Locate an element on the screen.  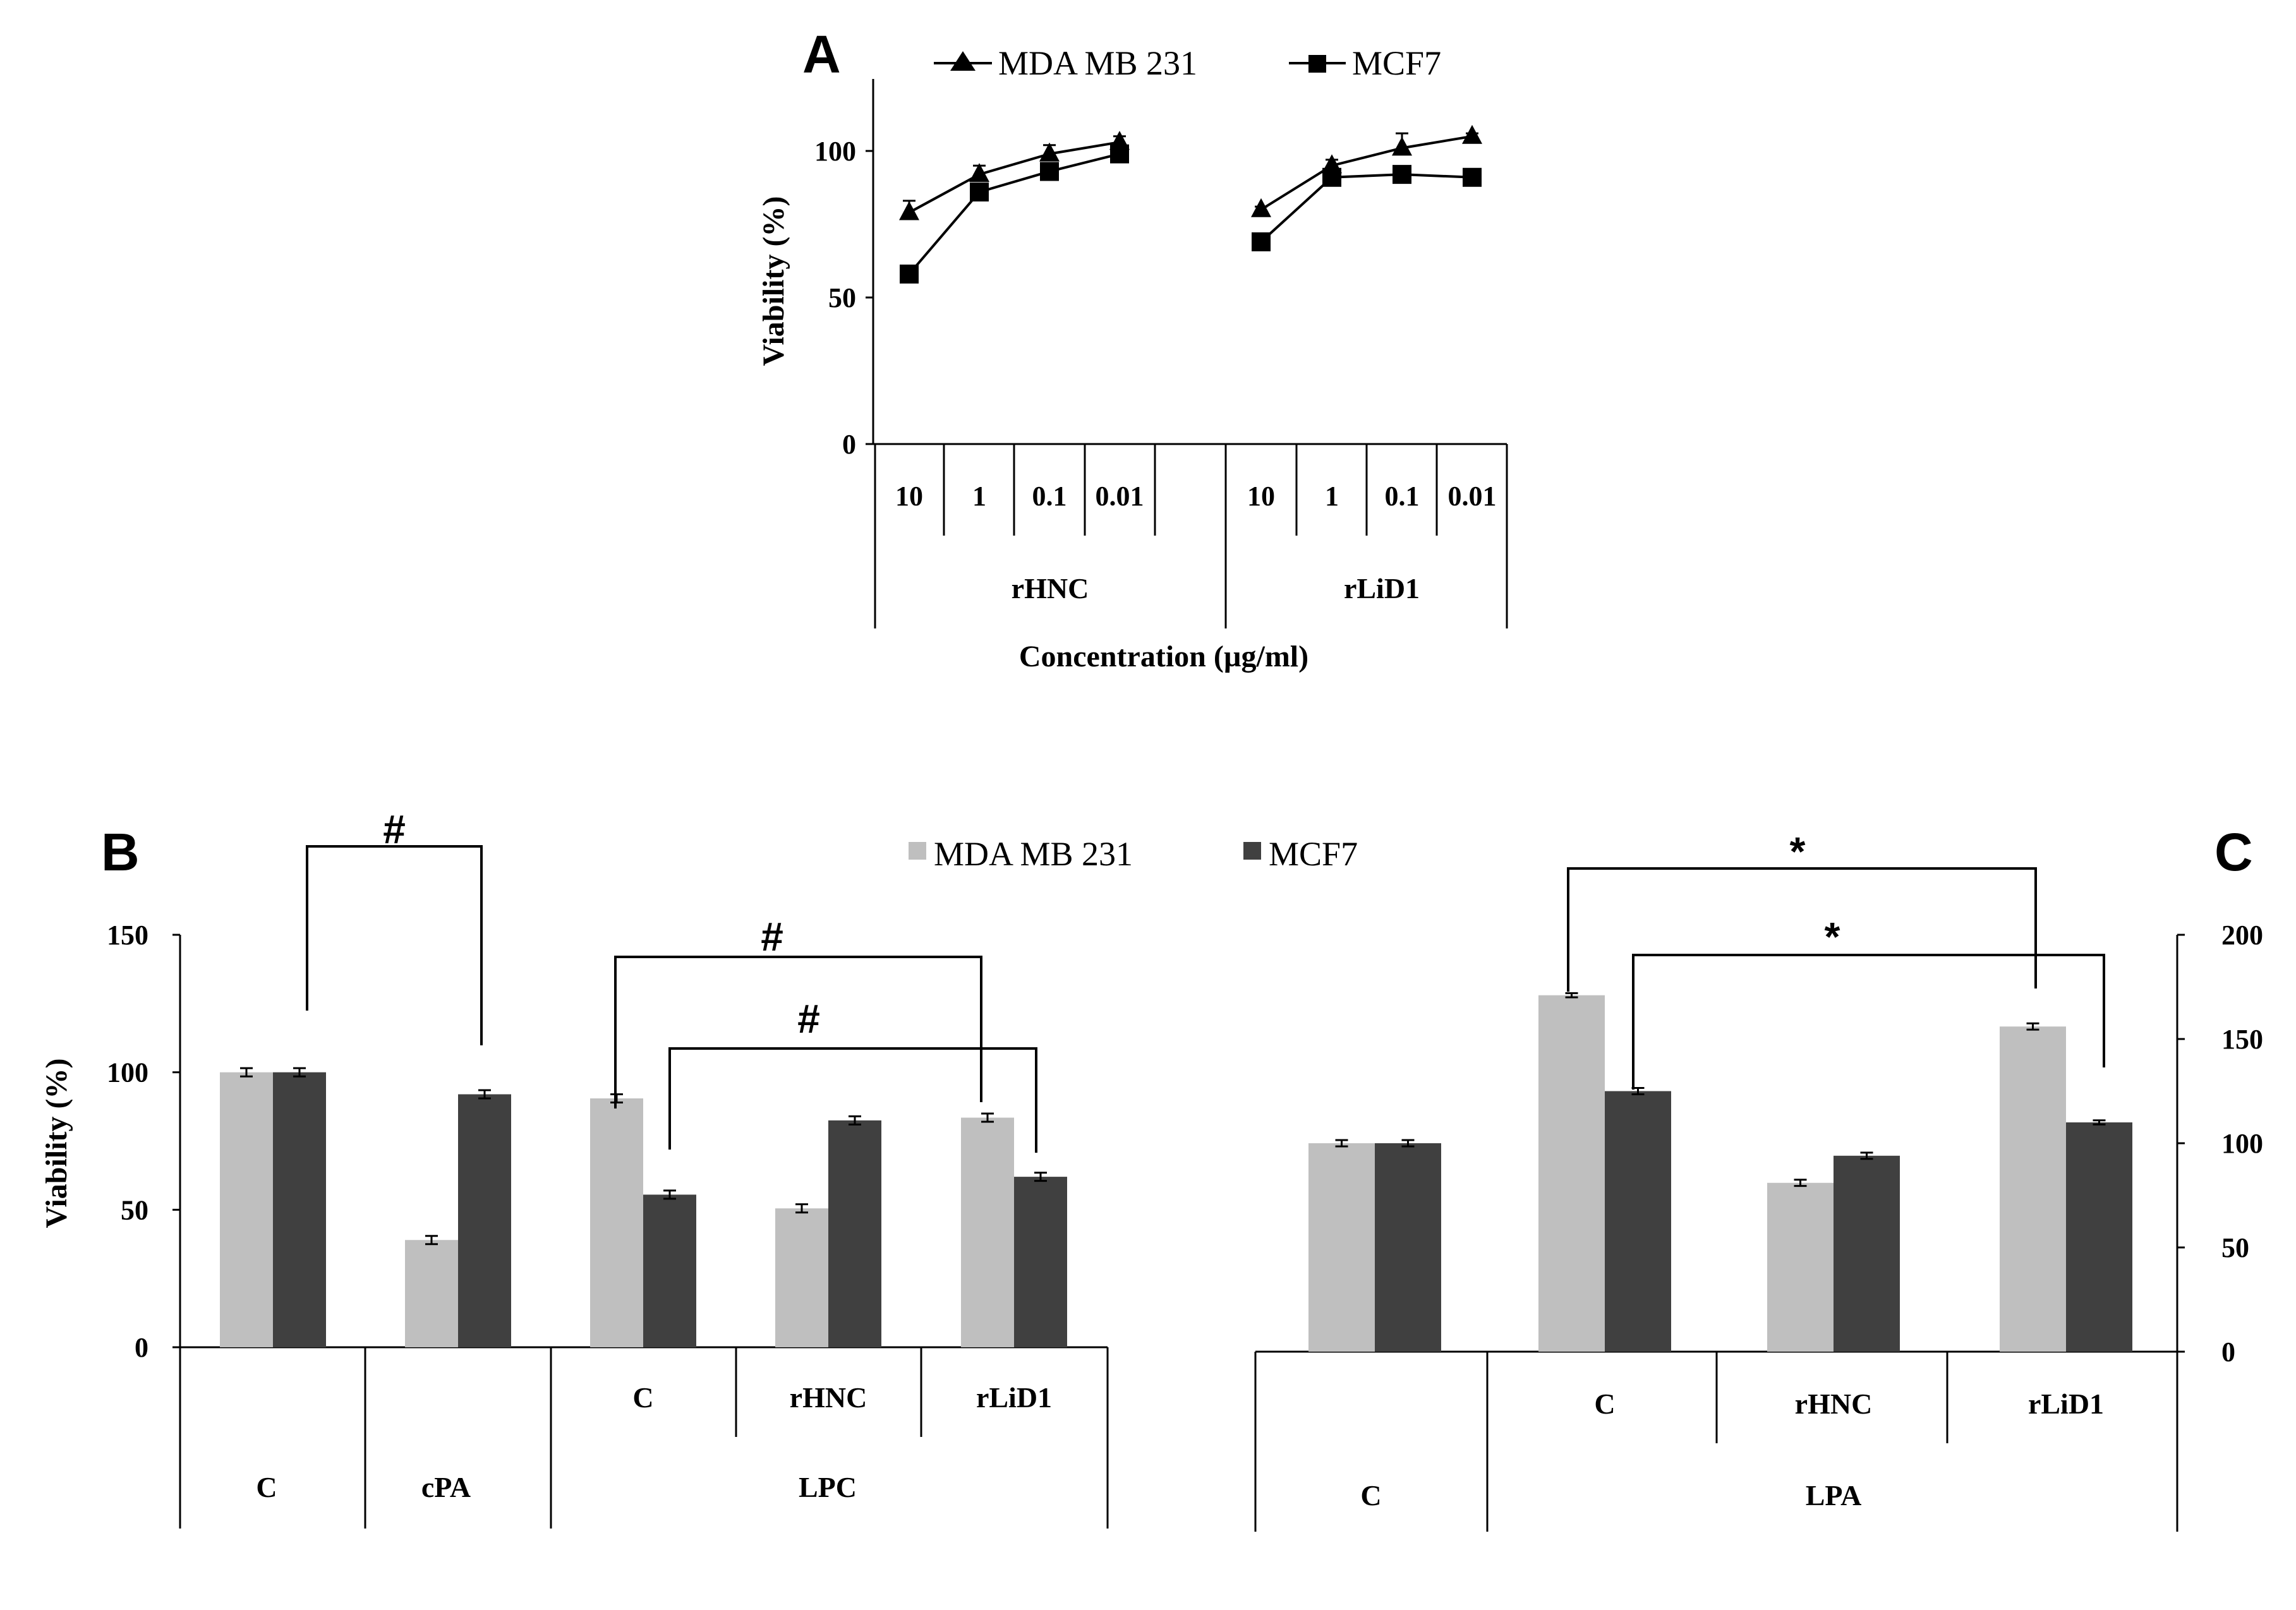
panel-a-y-title: Viability (%) is located at coordinates (774, 281).